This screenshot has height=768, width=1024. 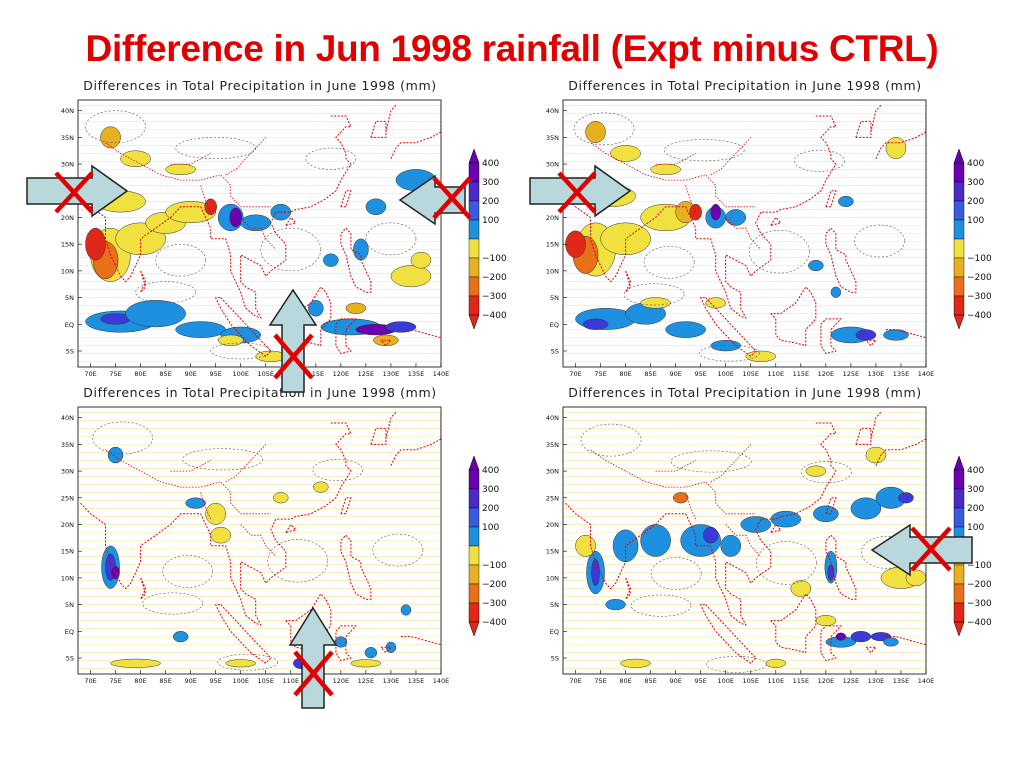 What do you see at coordinates (552, 218) in the screenshot?
I see `y-tick-label: 20N` at bounding box center [552, 218].